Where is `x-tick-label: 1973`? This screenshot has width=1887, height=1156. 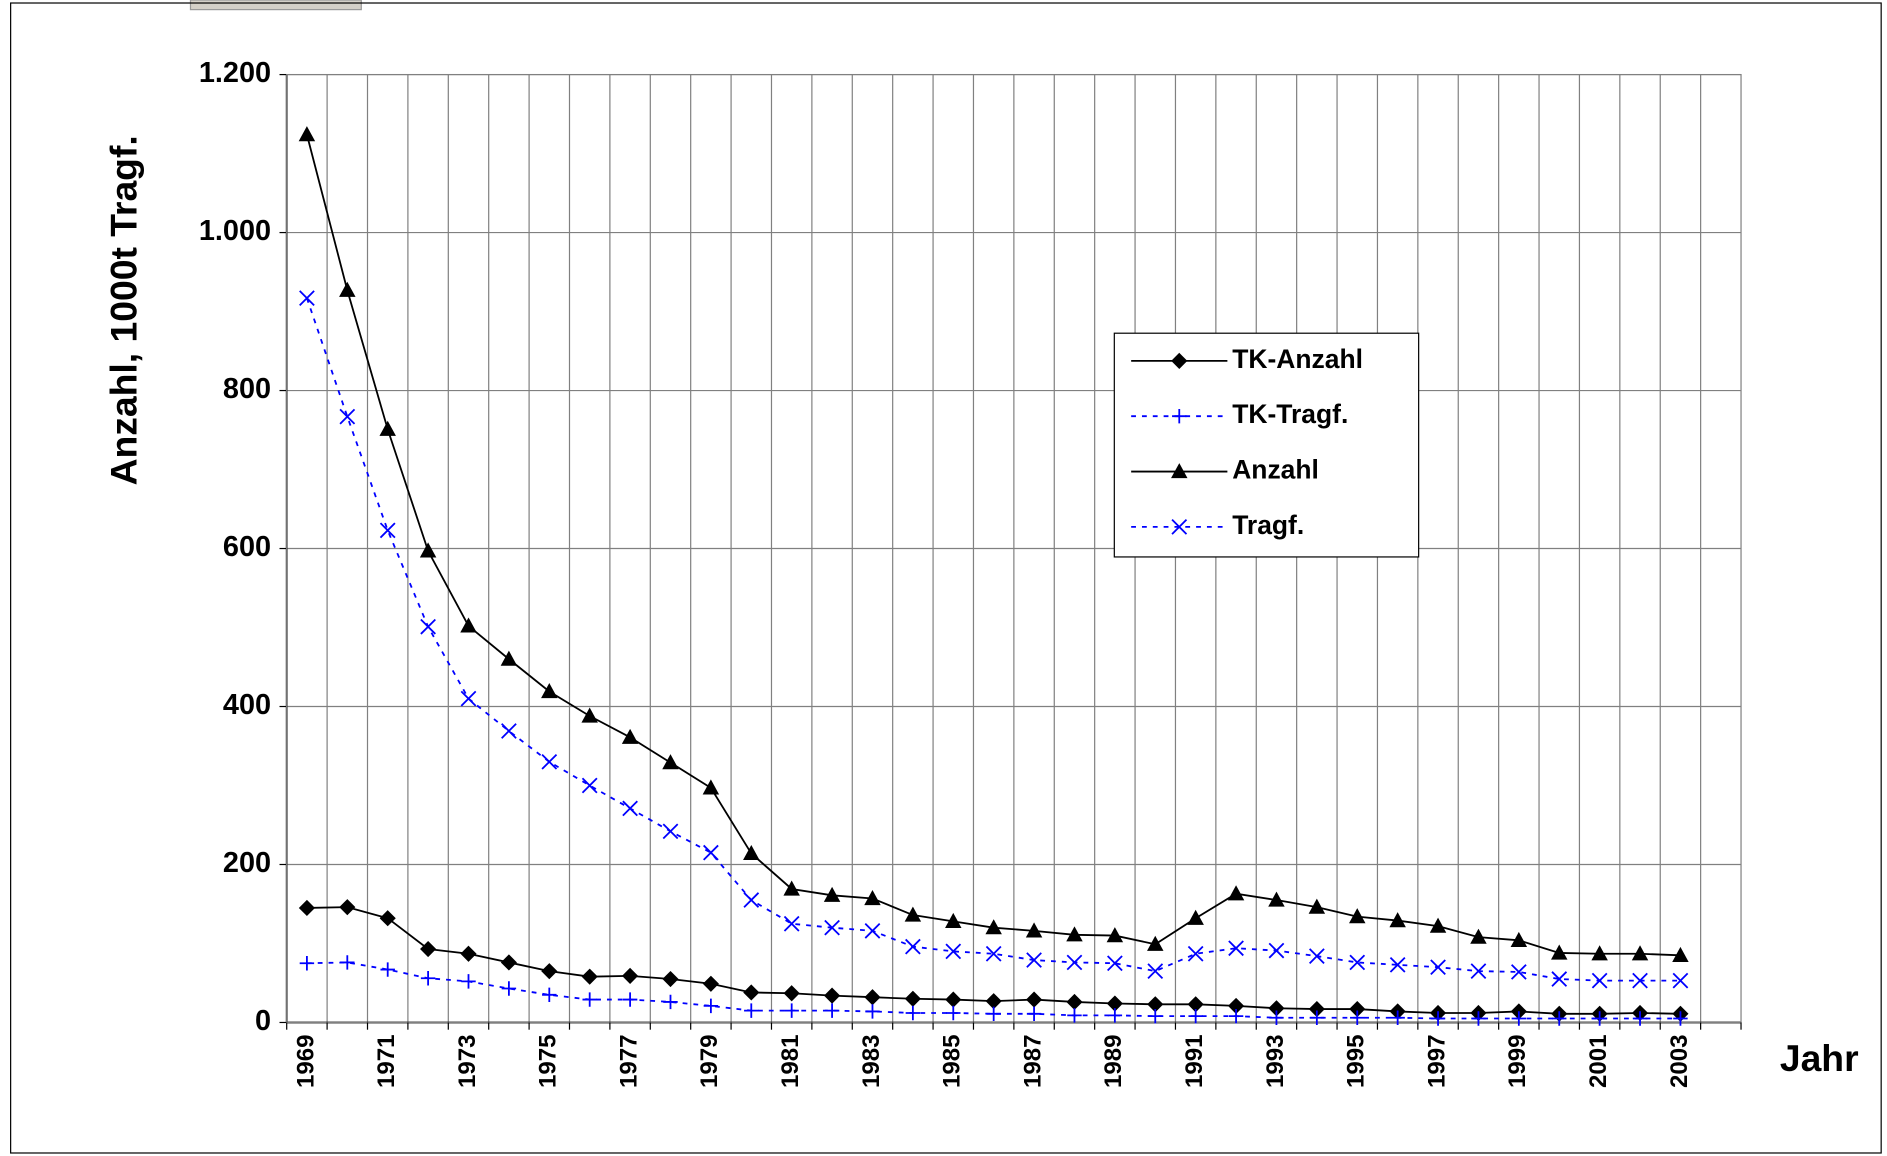
x-tick-label: 1973 is located at coordinates (467, 1062).